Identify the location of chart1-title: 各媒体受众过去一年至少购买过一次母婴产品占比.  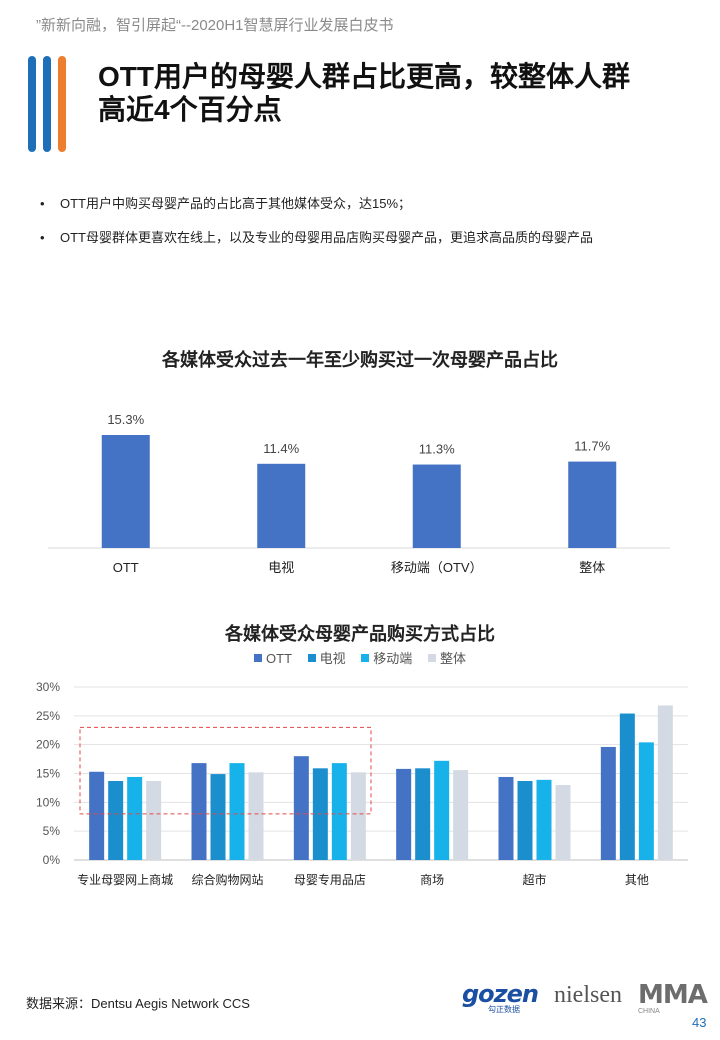
(360, 360).